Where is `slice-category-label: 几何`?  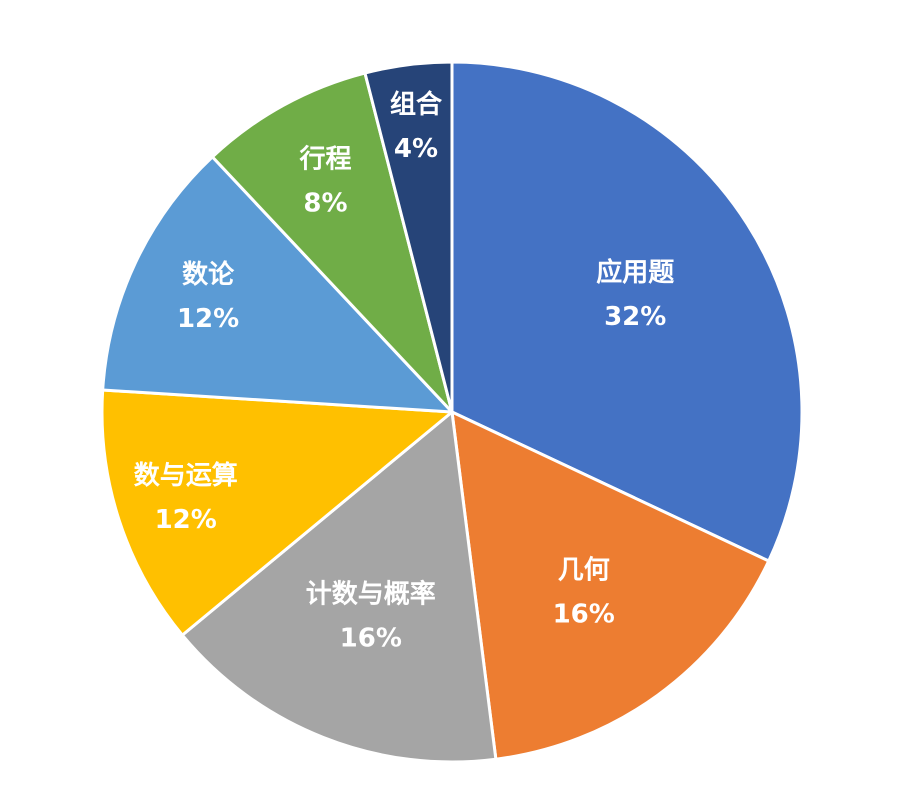
slice-category-label: 几何 is located at coordinates (584, 571).